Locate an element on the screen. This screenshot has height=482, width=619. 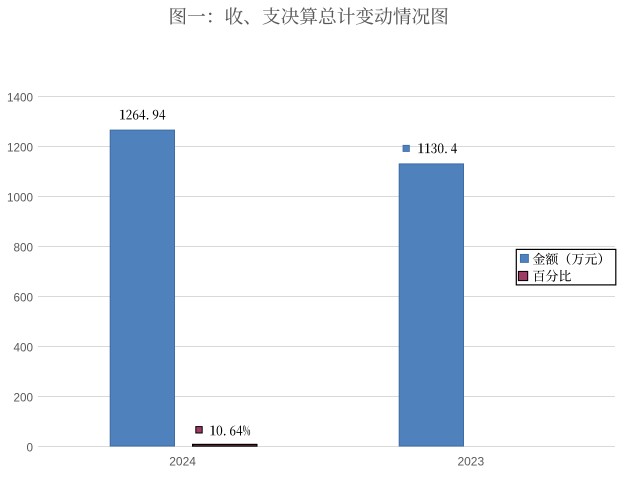
svg-text: 0 is located at coordinates (29, 447).